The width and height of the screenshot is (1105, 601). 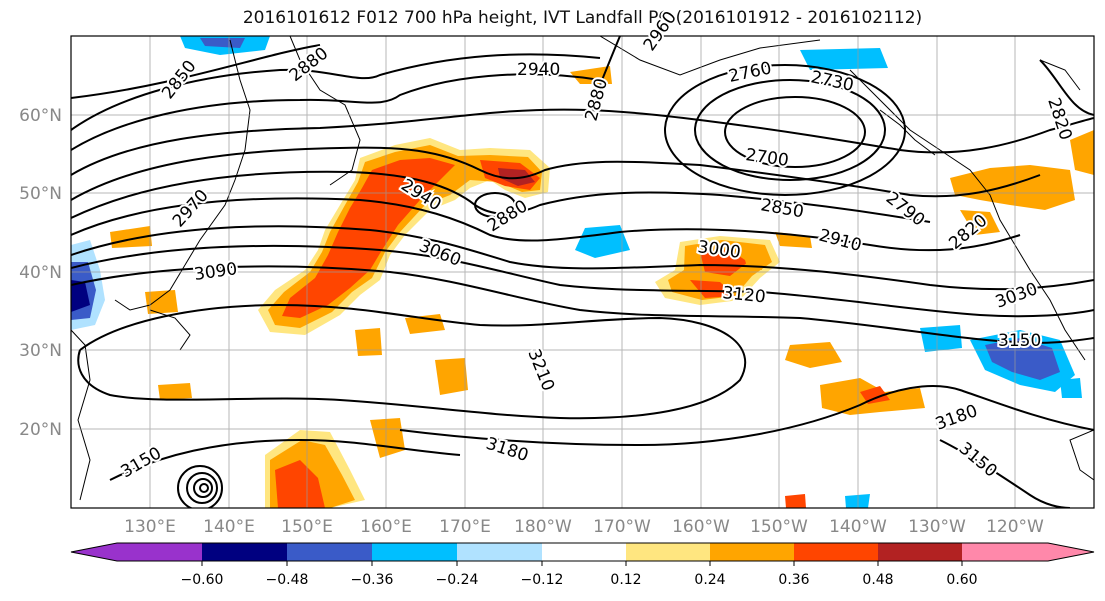 I want to click on lat-label: 60°N, so click(x=40, y=116).